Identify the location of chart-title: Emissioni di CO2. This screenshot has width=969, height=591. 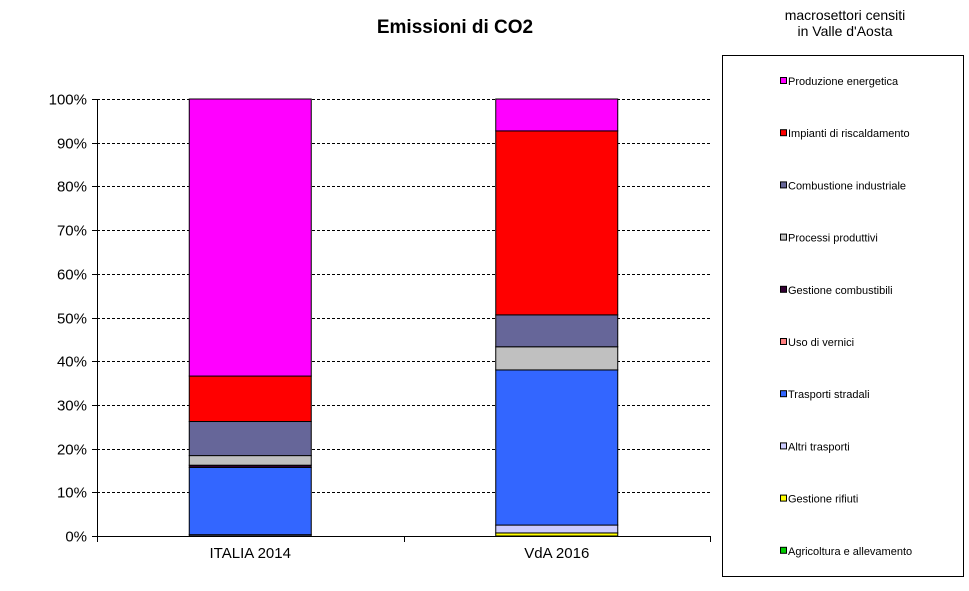
(455, 27).